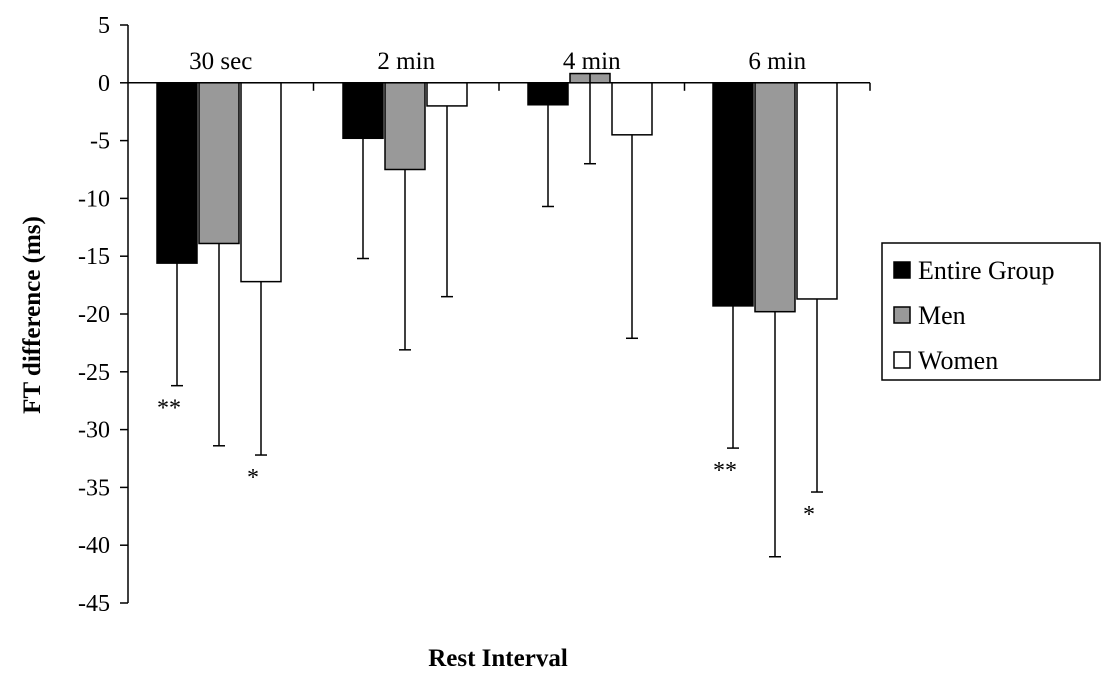  Describe the element at coordinates (777, 61) in the screenshot. I see `category-label: 6 min` at that location.